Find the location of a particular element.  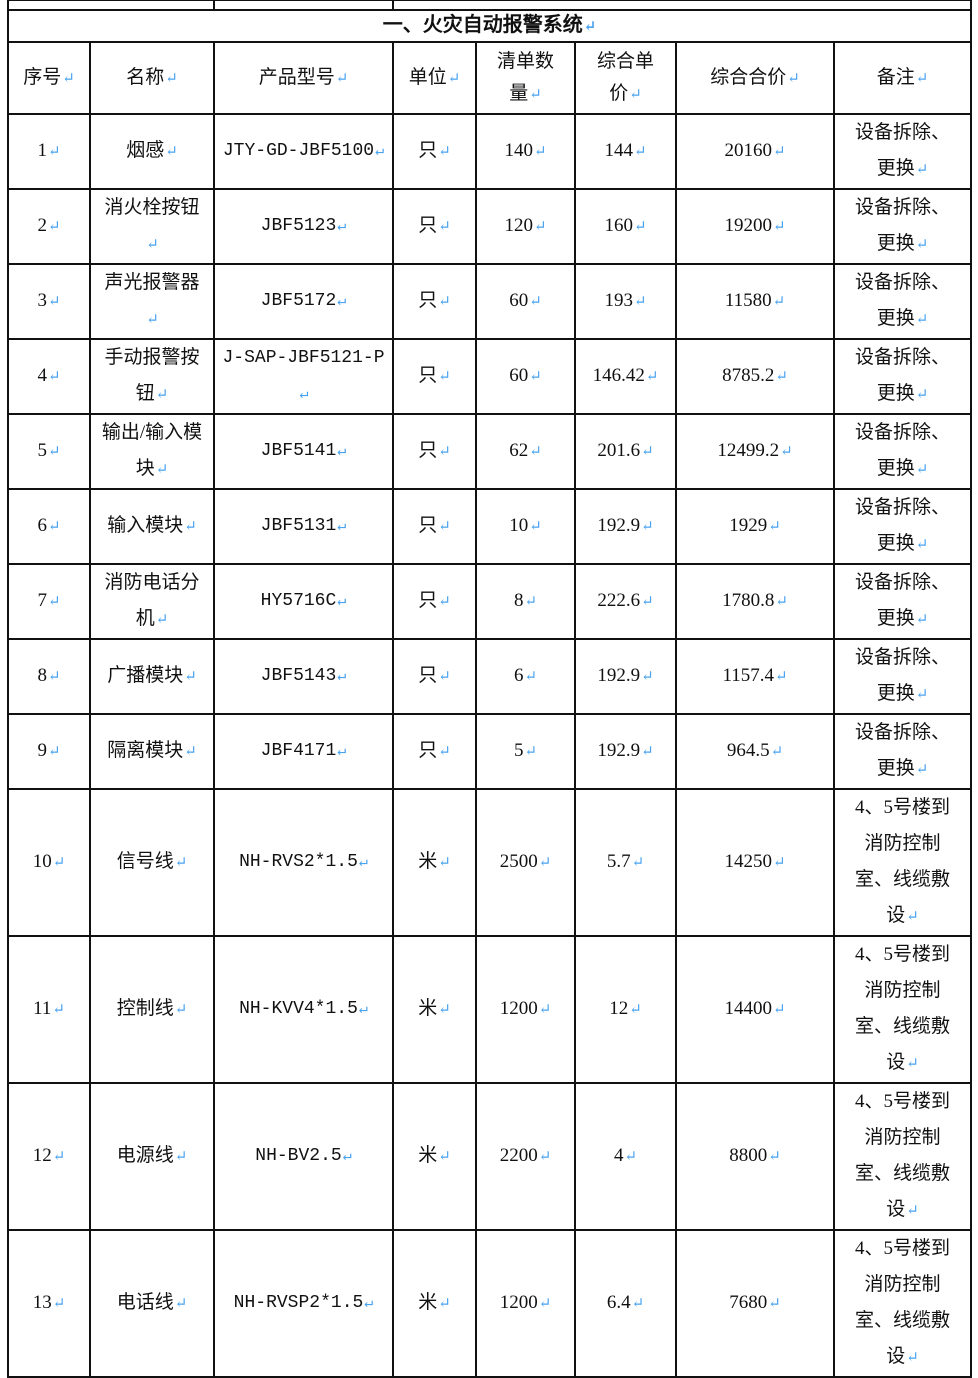

cell-text: 10 is located at coordinates (519, 525).